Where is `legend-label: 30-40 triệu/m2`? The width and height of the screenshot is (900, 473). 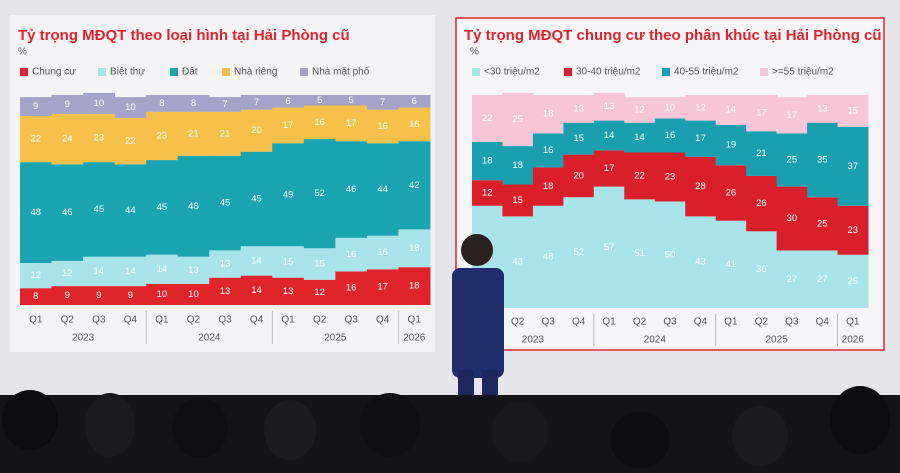
legend-label: 30-40 triệu/m2 is located at coordinates (608, 72).